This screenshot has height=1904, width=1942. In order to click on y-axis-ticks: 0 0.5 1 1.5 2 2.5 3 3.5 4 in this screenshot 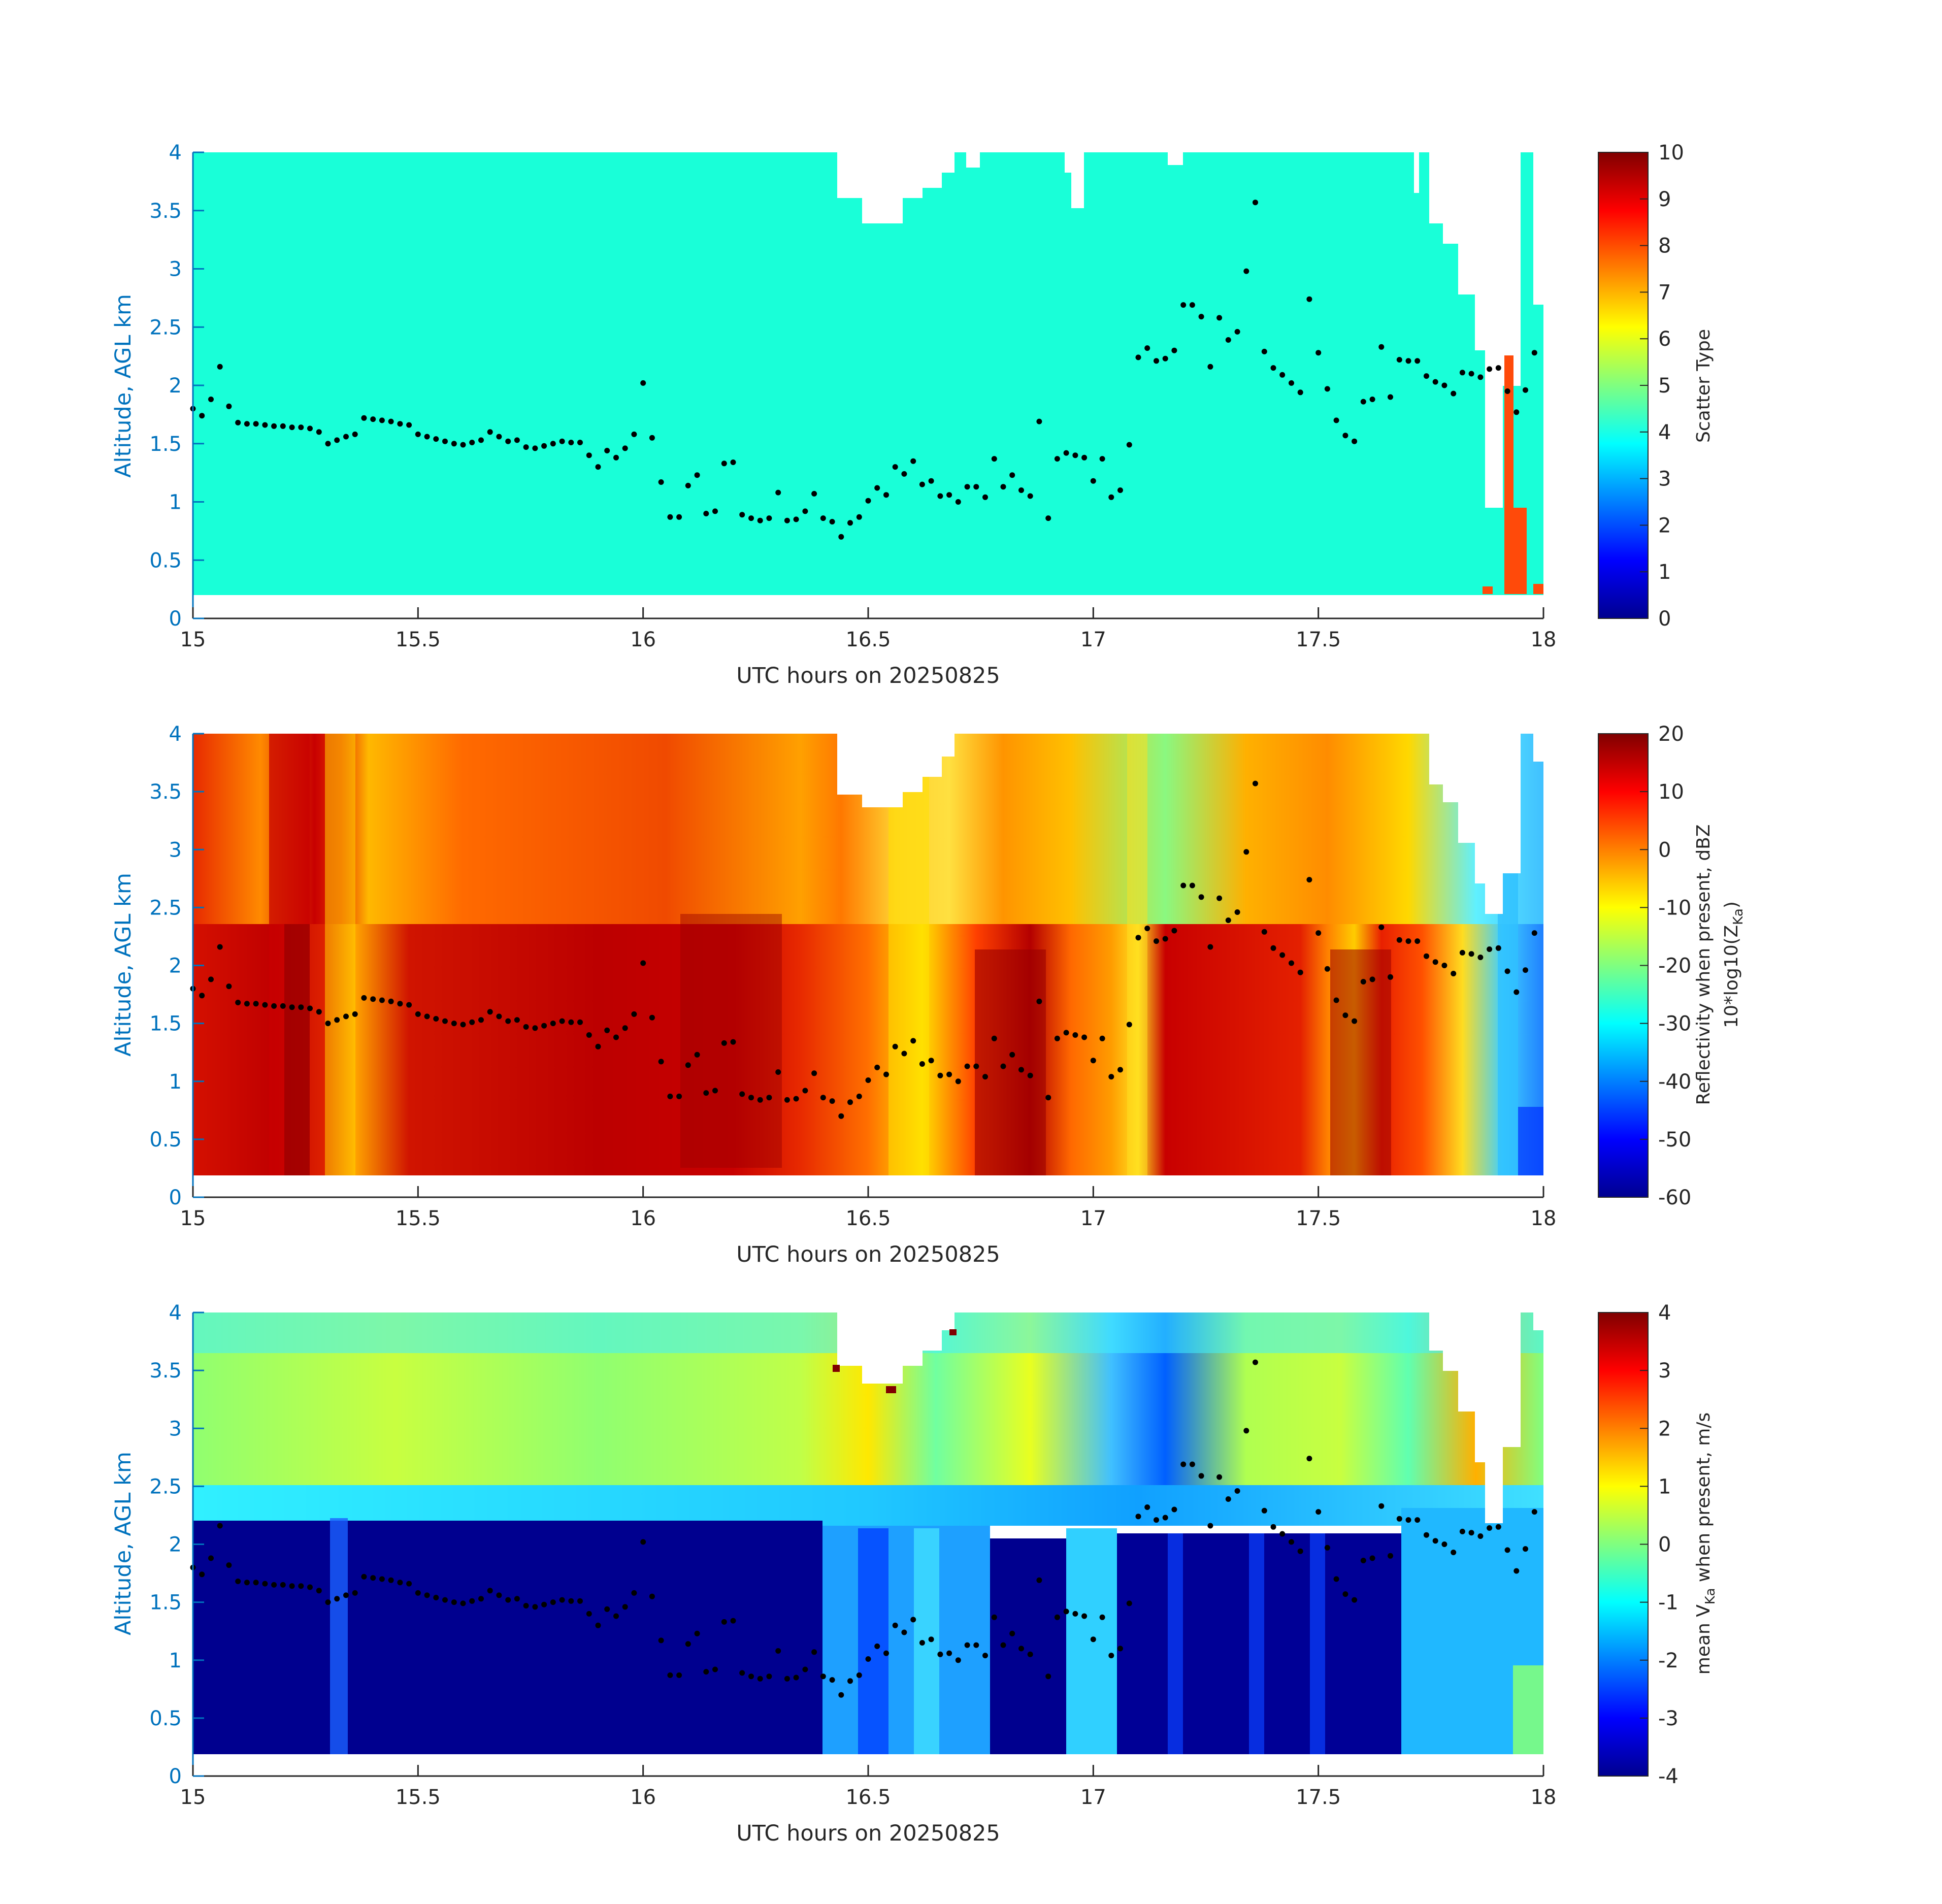, I will do `click(176, 386)`.